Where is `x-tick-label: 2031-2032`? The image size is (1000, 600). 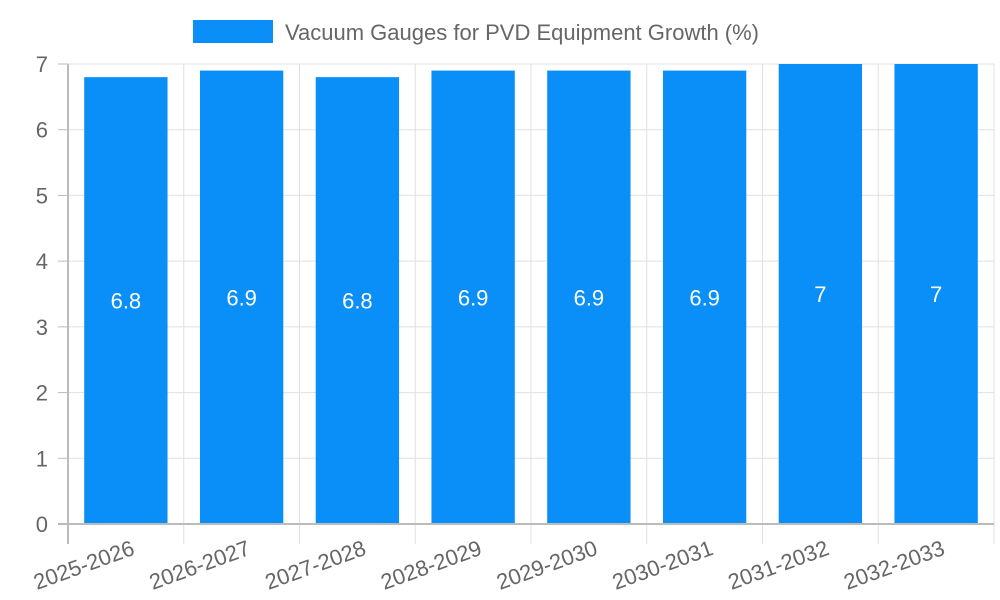 x-tick-label: 2031-2032 is located at coordinates (778, 564).